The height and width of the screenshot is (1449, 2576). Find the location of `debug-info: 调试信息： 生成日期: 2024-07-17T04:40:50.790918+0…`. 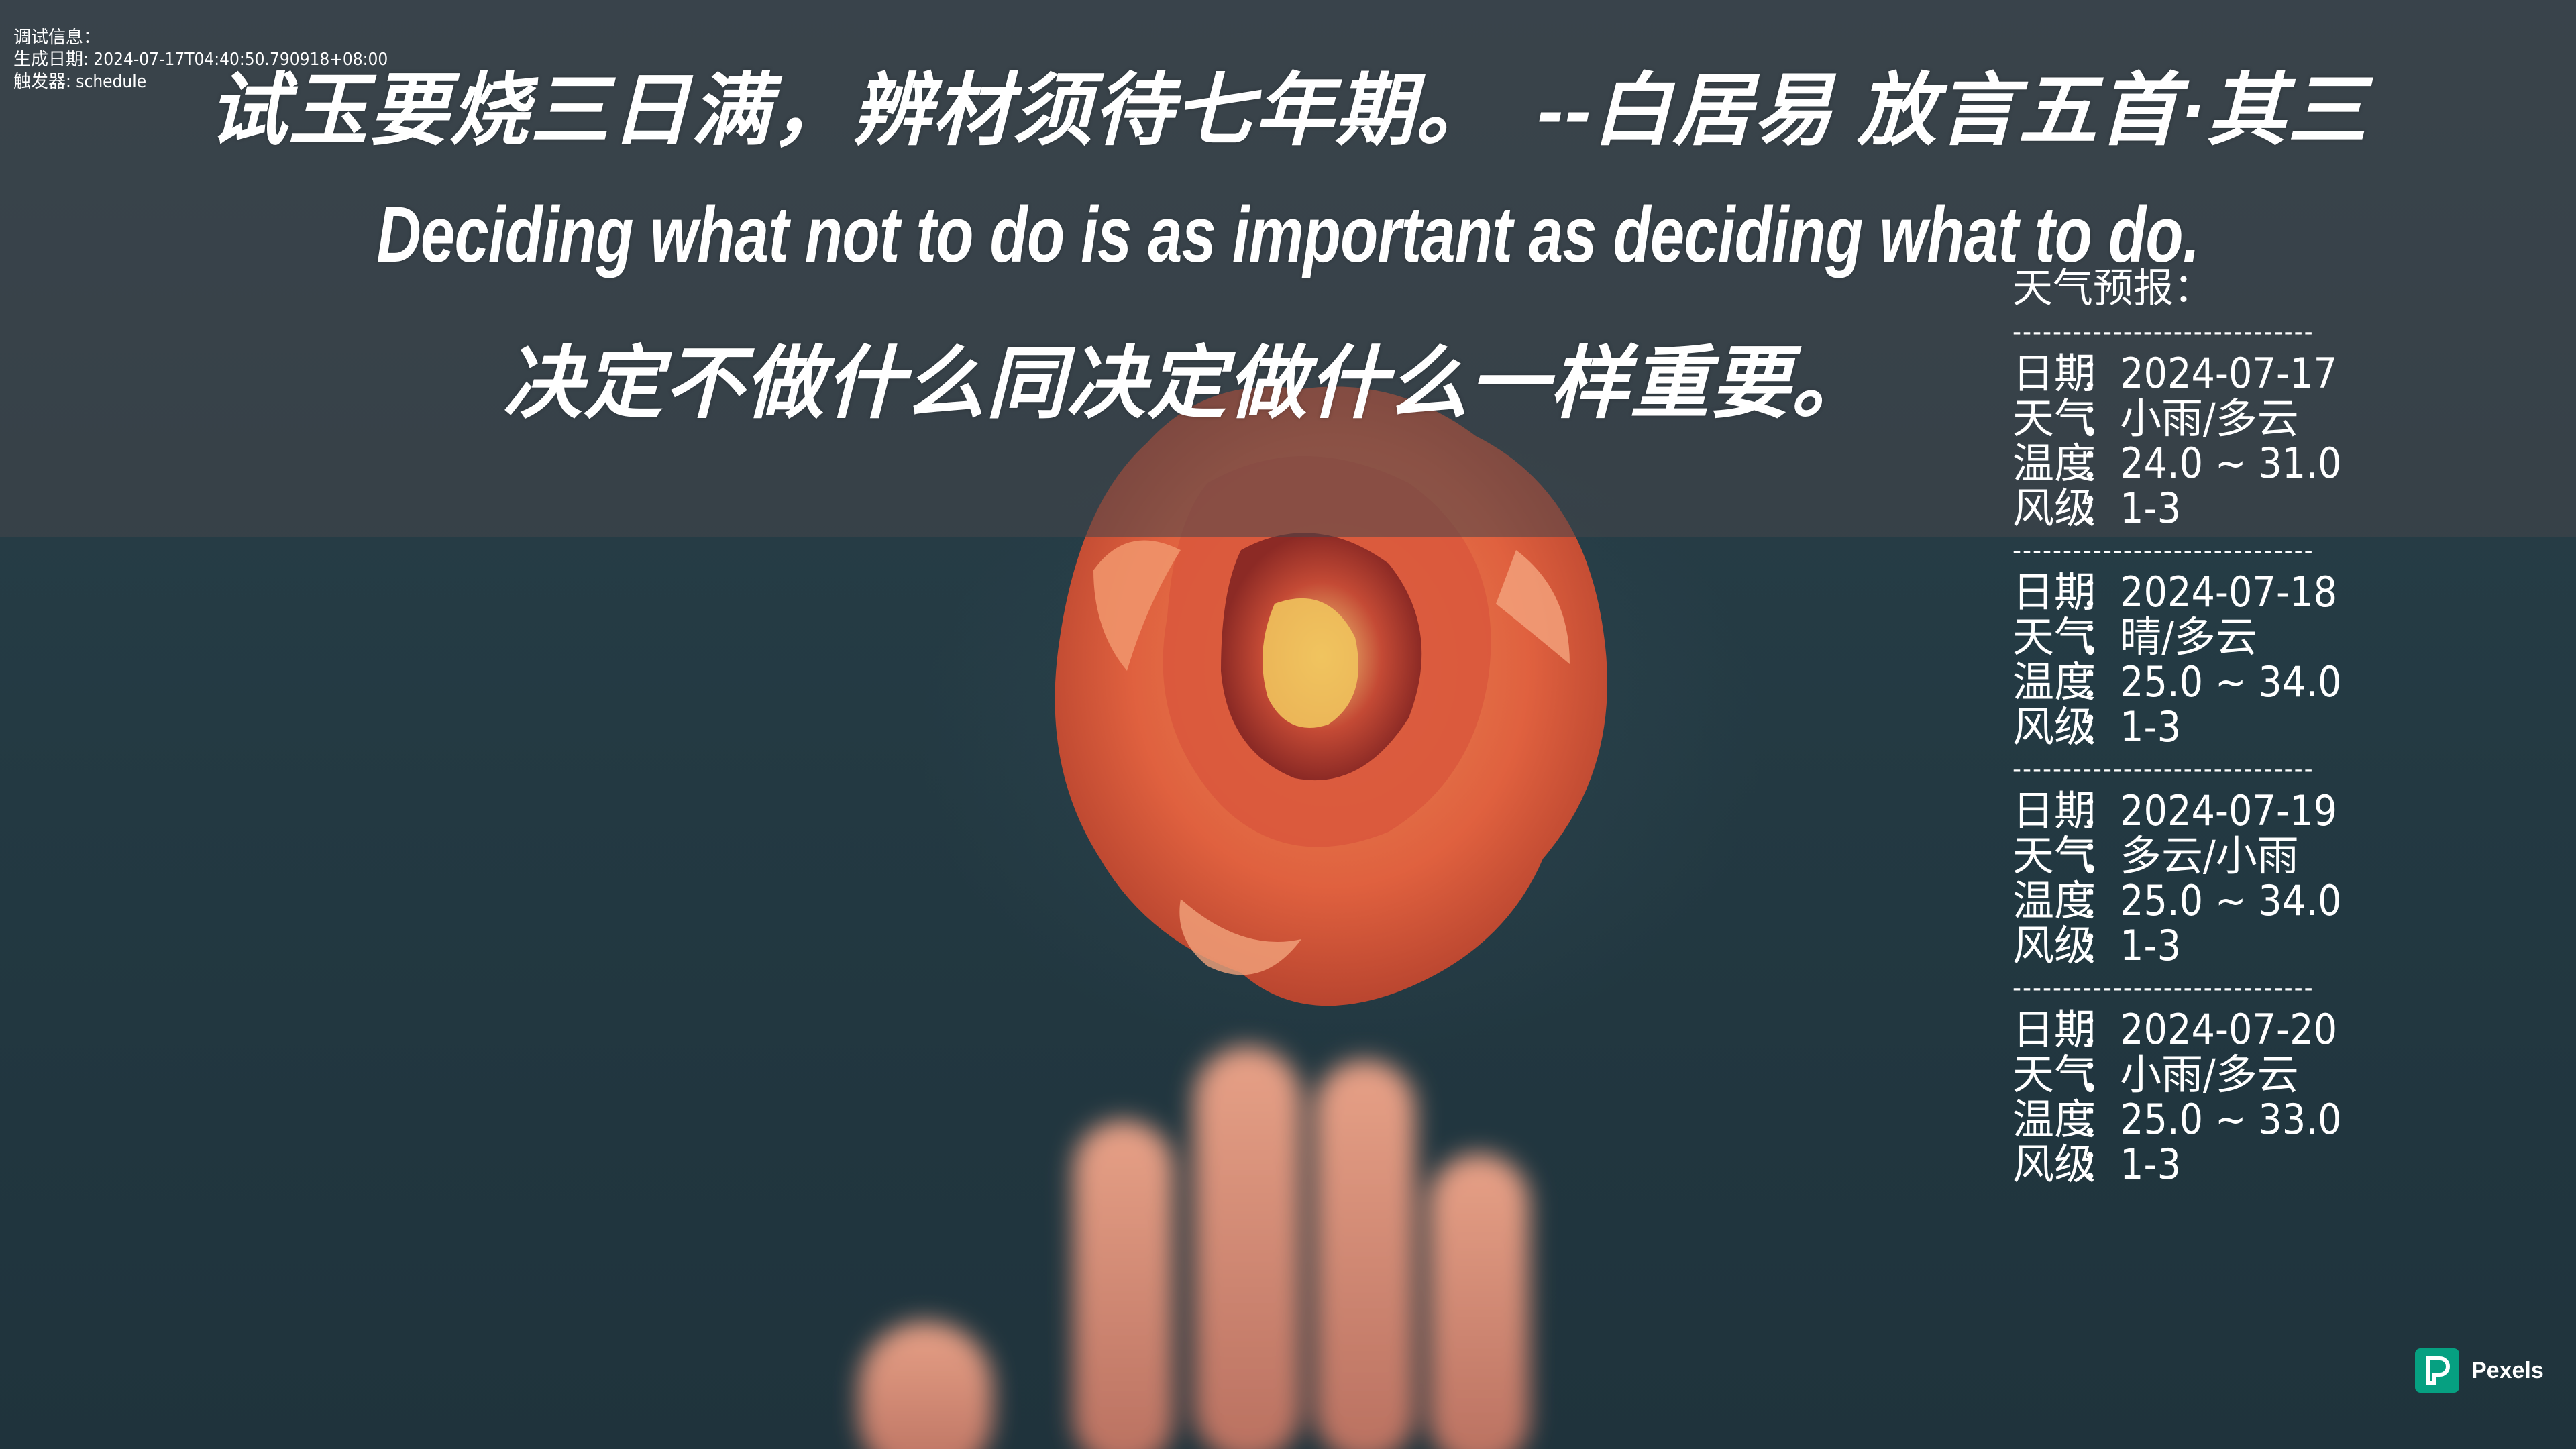

debug-info: 调试信息： 生成日期: 2024-07-17T04:40:50.790918+0… is located at coordinates (200, 60).